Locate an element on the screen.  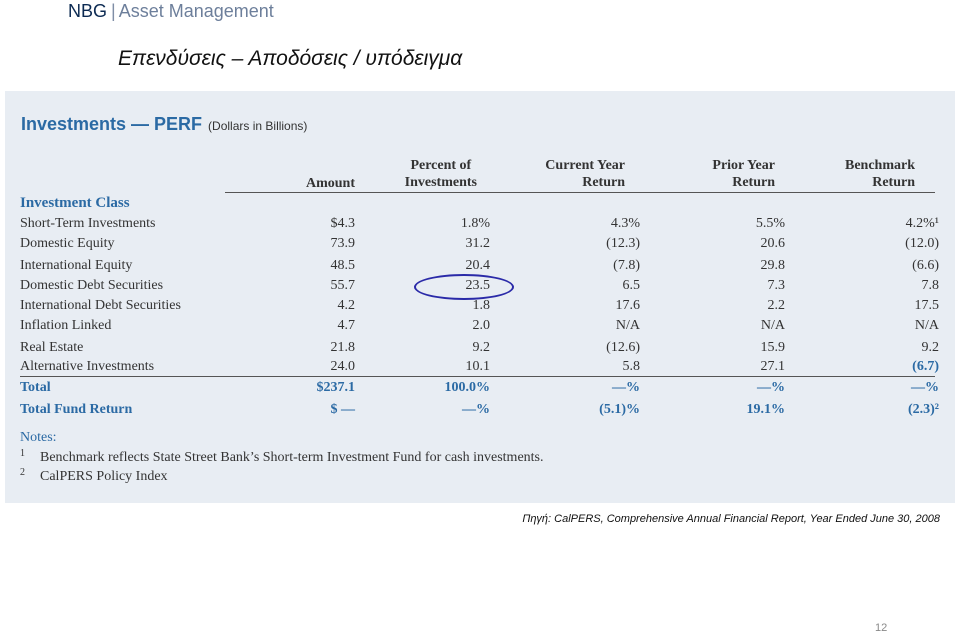
brand-subtitle: Asset Management is located at coordinates (196, 11).